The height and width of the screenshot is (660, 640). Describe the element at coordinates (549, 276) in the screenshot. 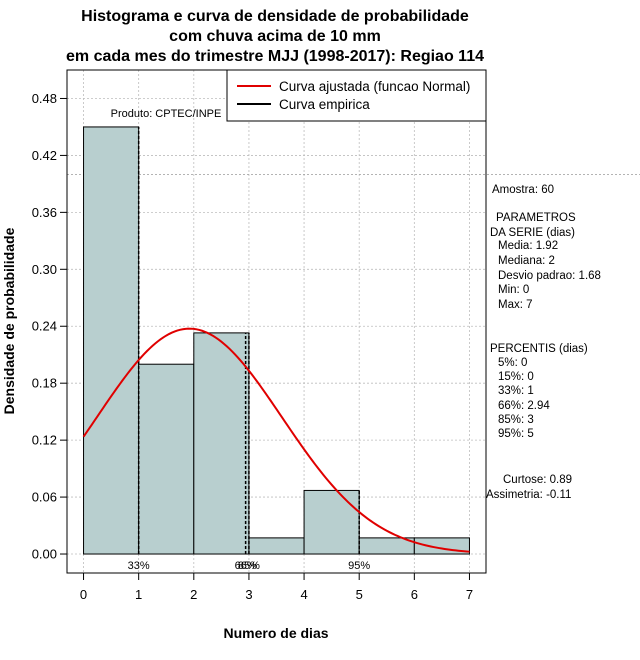

I see `param-sd: Desvio padrao: 1.68` at that location.